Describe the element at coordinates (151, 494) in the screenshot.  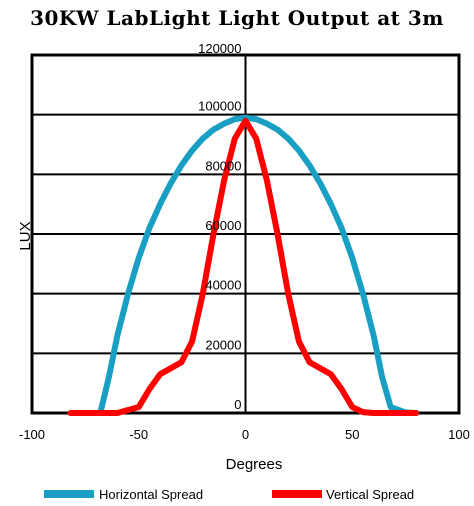
I see `legend-label-horizontal: Horizontal Spread` at that location.